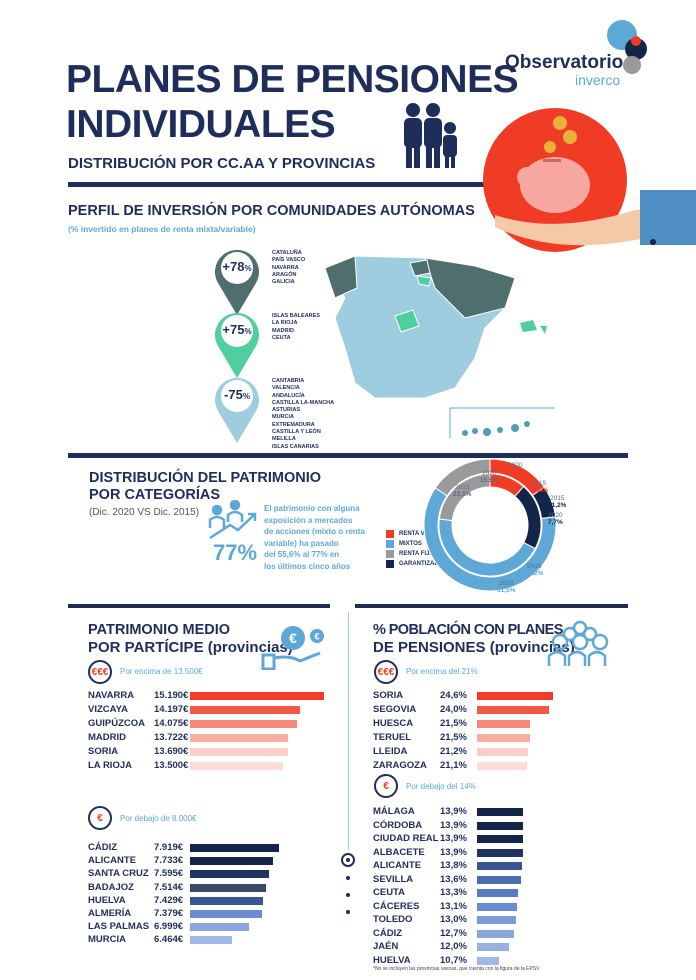  Describe the element at coordinates (110, 765) in the screenshot. I see `bar-category: LA RIOJA` at that location.